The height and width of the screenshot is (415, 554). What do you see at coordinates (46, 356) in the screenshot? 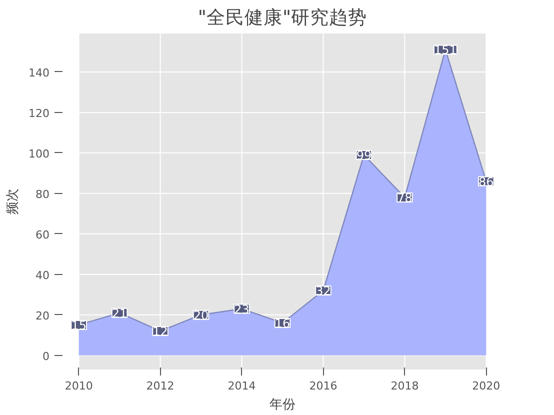
I see `y-tick-label: 0` at bounding box center [46, 356].